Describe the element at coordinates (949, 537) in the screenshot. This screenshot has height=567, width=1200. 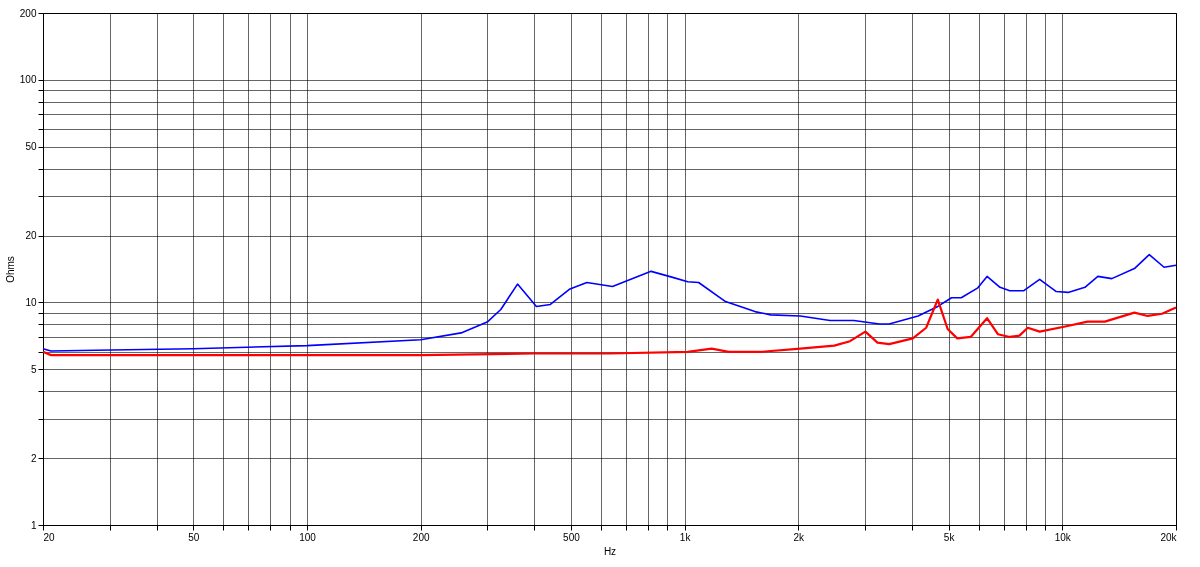
I see `x-tick-label: 5k` at that location.